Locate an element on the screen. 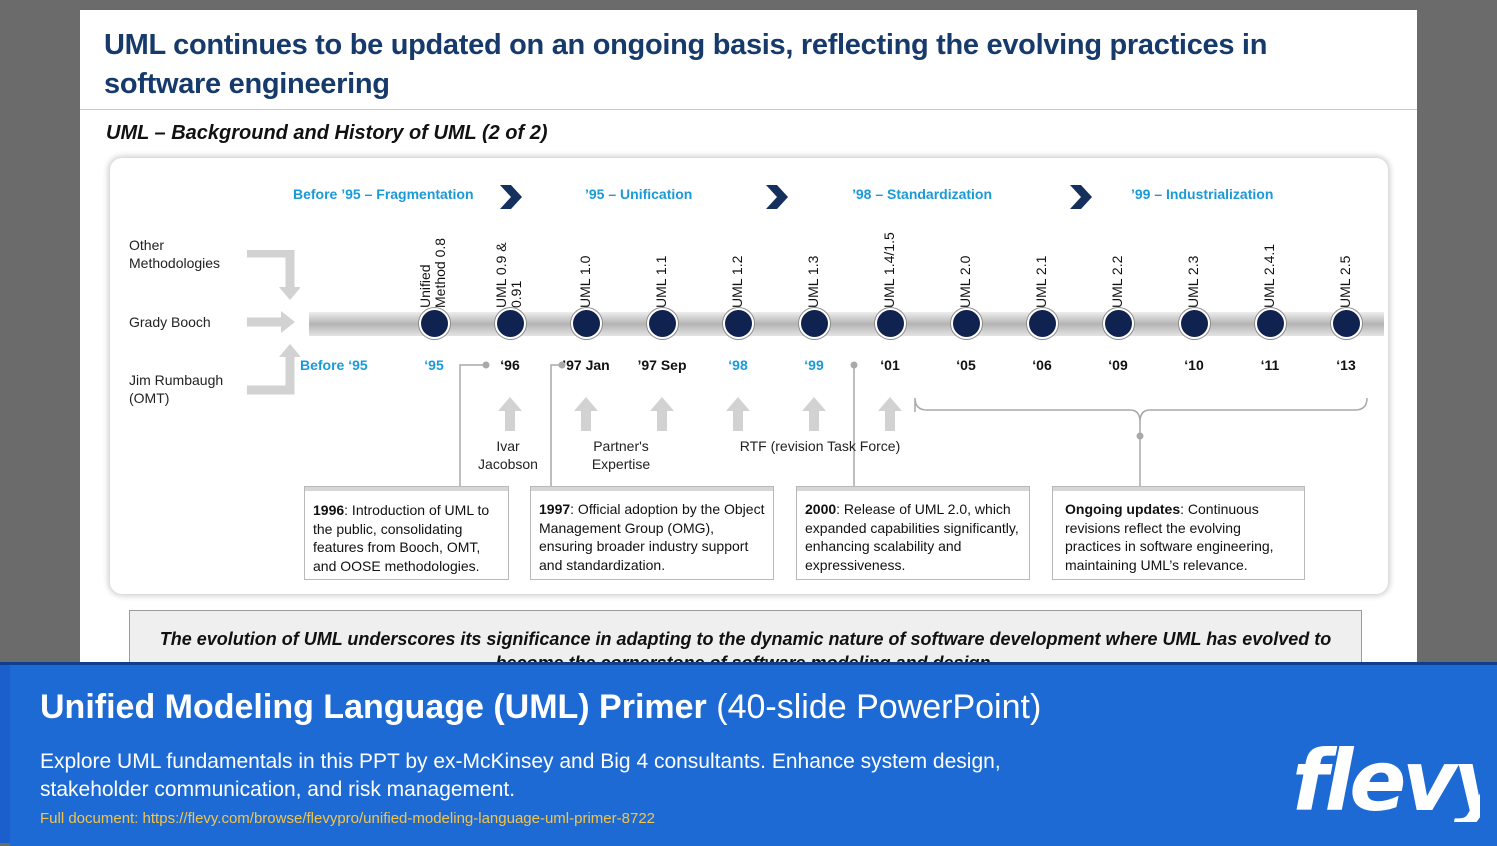 The height and width of the screenshot is (846, 1497). version-label: UML 2.0 is located at coordinates (965, 281).